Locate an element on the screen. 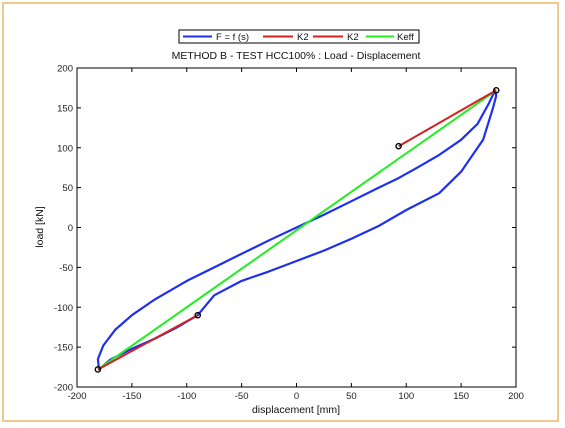  legend-label-keff: Keff is located at coordinates (405, 37).